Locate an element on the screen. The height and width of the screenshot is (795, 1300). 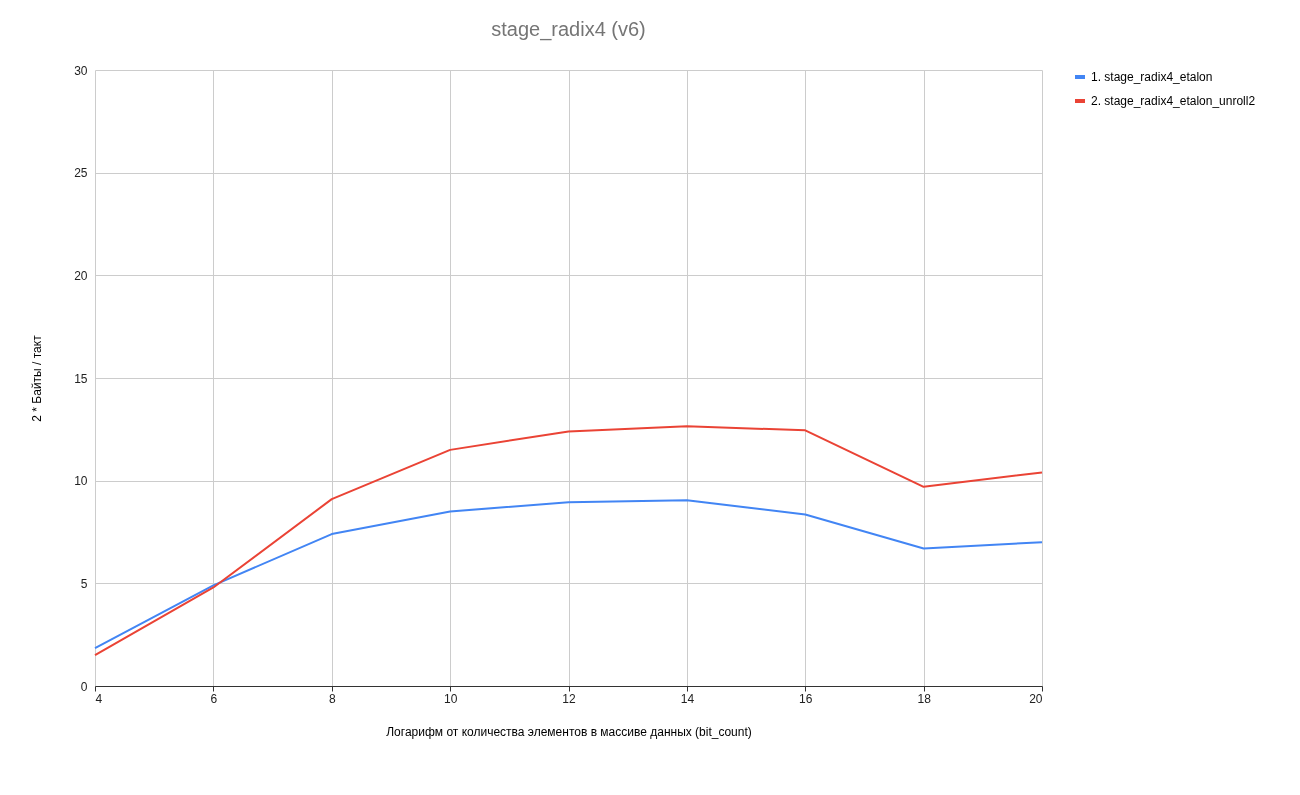
x-axis-title: Логарифм от количества элементов в массиве данных (bit_count) is located at coordinates (569, 731).